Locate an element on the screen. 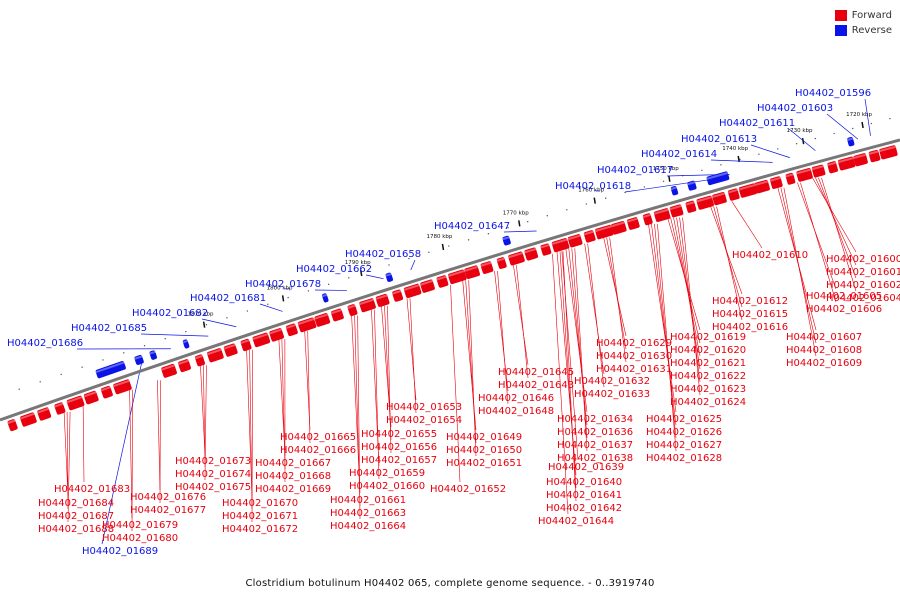 The height and width of the screenshot is (600, 900). reverse-gene-label: H04402_01662 is located at coordinates (334, 269).